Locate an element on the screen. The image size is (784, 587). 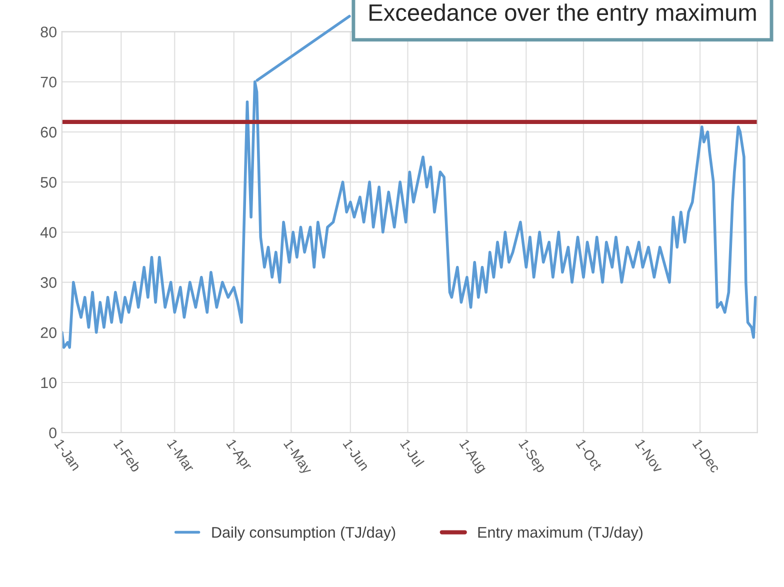
y-tick-label: 80 is located at coordinates (48, 32).